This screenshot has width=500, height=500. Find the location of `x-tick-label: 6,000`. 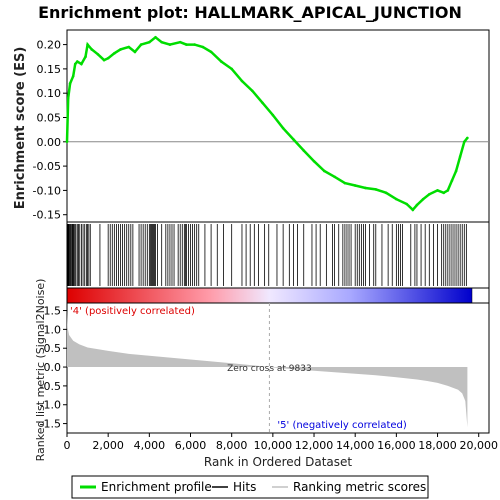

x-tick-label: 6,000 is located at coordinates (191, 445).